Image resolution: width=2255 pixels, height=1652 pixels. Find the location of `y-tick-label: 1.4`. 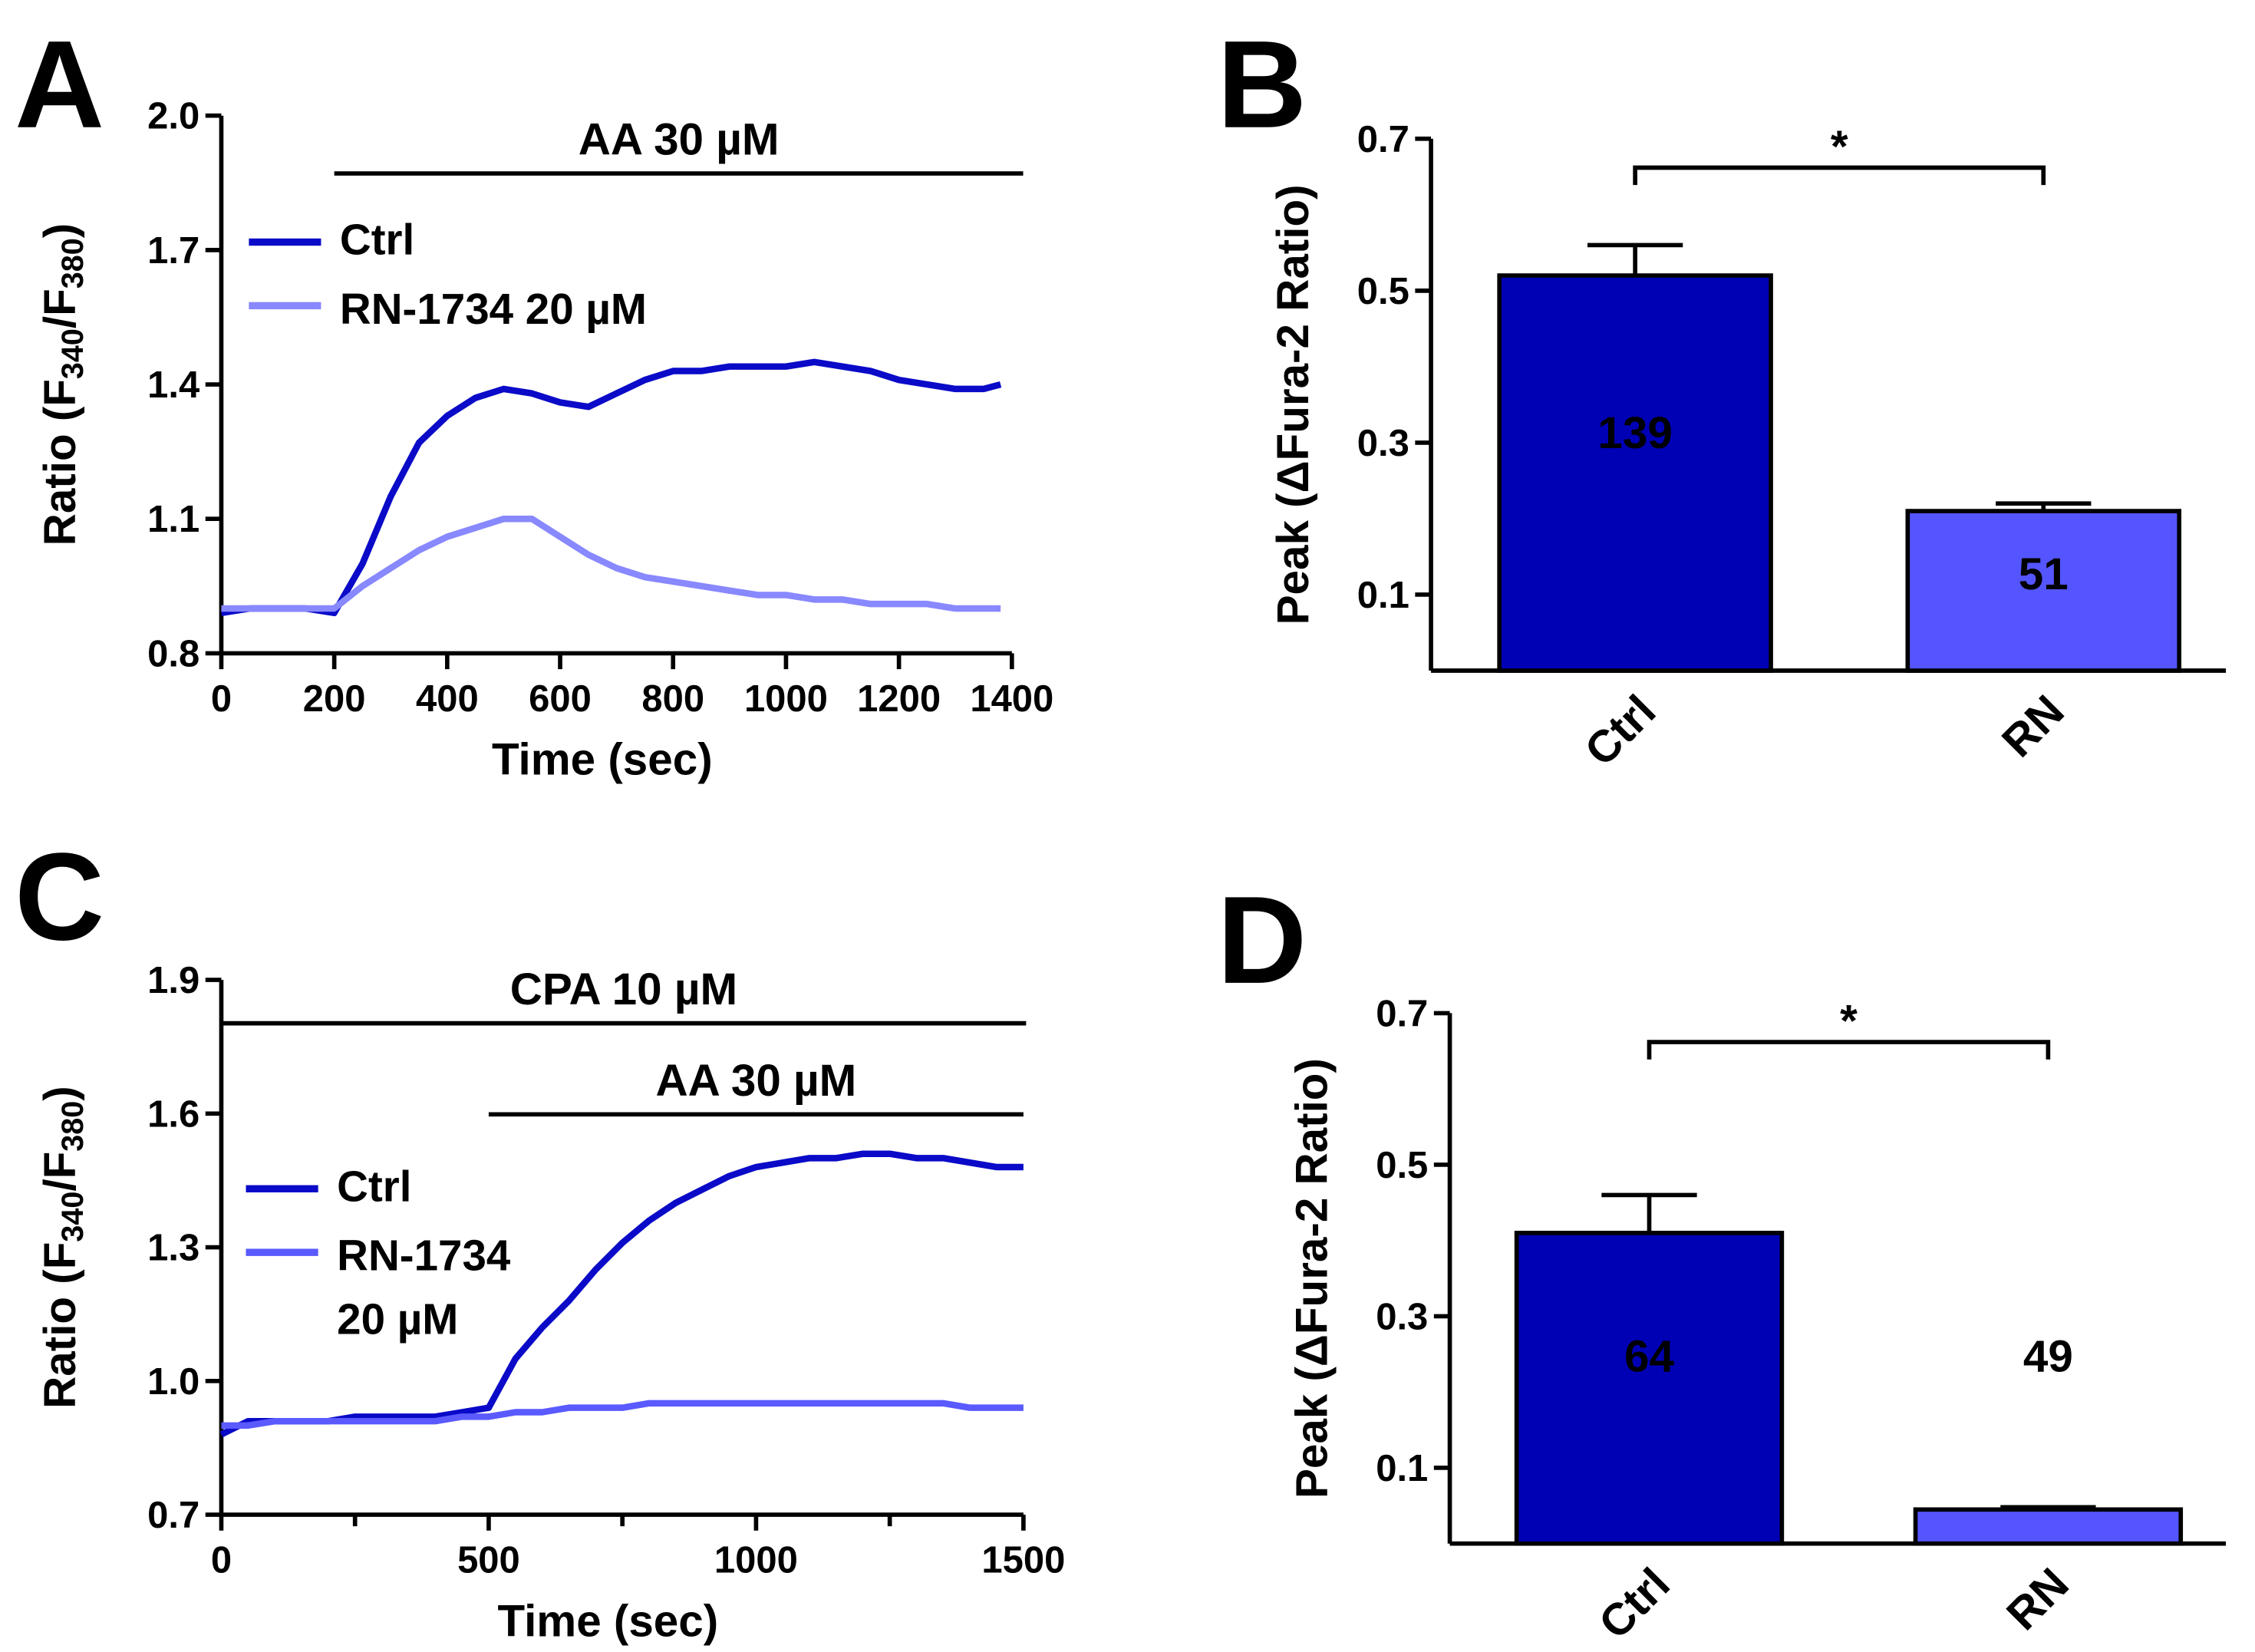

y-tick-label: 1.4 is located at coordinates (173, 385).